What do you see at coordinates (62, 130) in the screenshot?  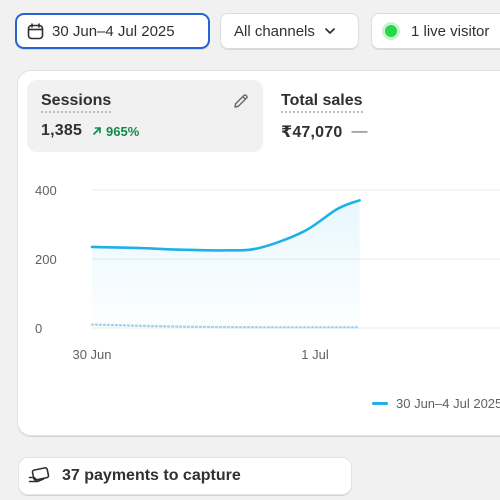 I see `metric-value: 1,385` at bounding box center [62, 130].